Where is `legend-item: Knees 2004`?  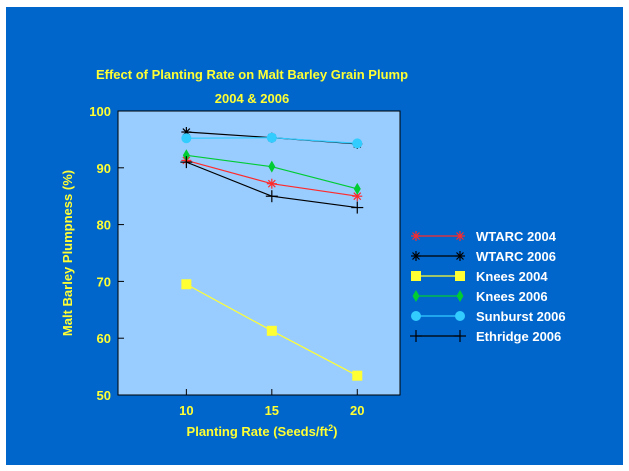
legend-item: Knees 2004 is located at coordinates (479, 276).